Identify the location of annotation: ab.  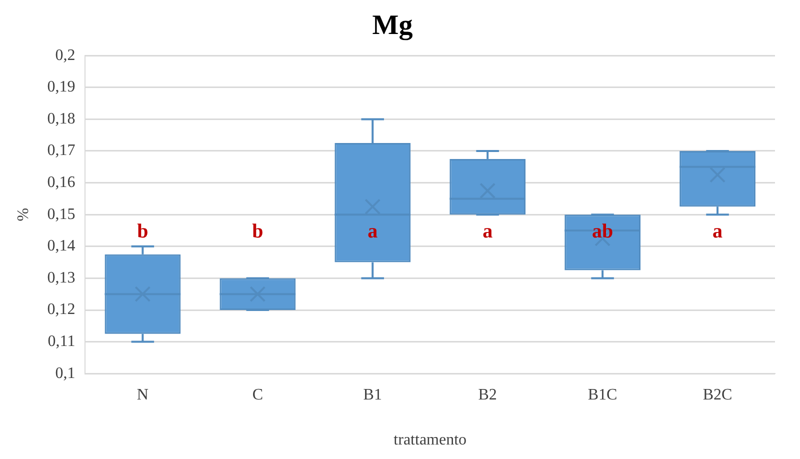
(603, 231).